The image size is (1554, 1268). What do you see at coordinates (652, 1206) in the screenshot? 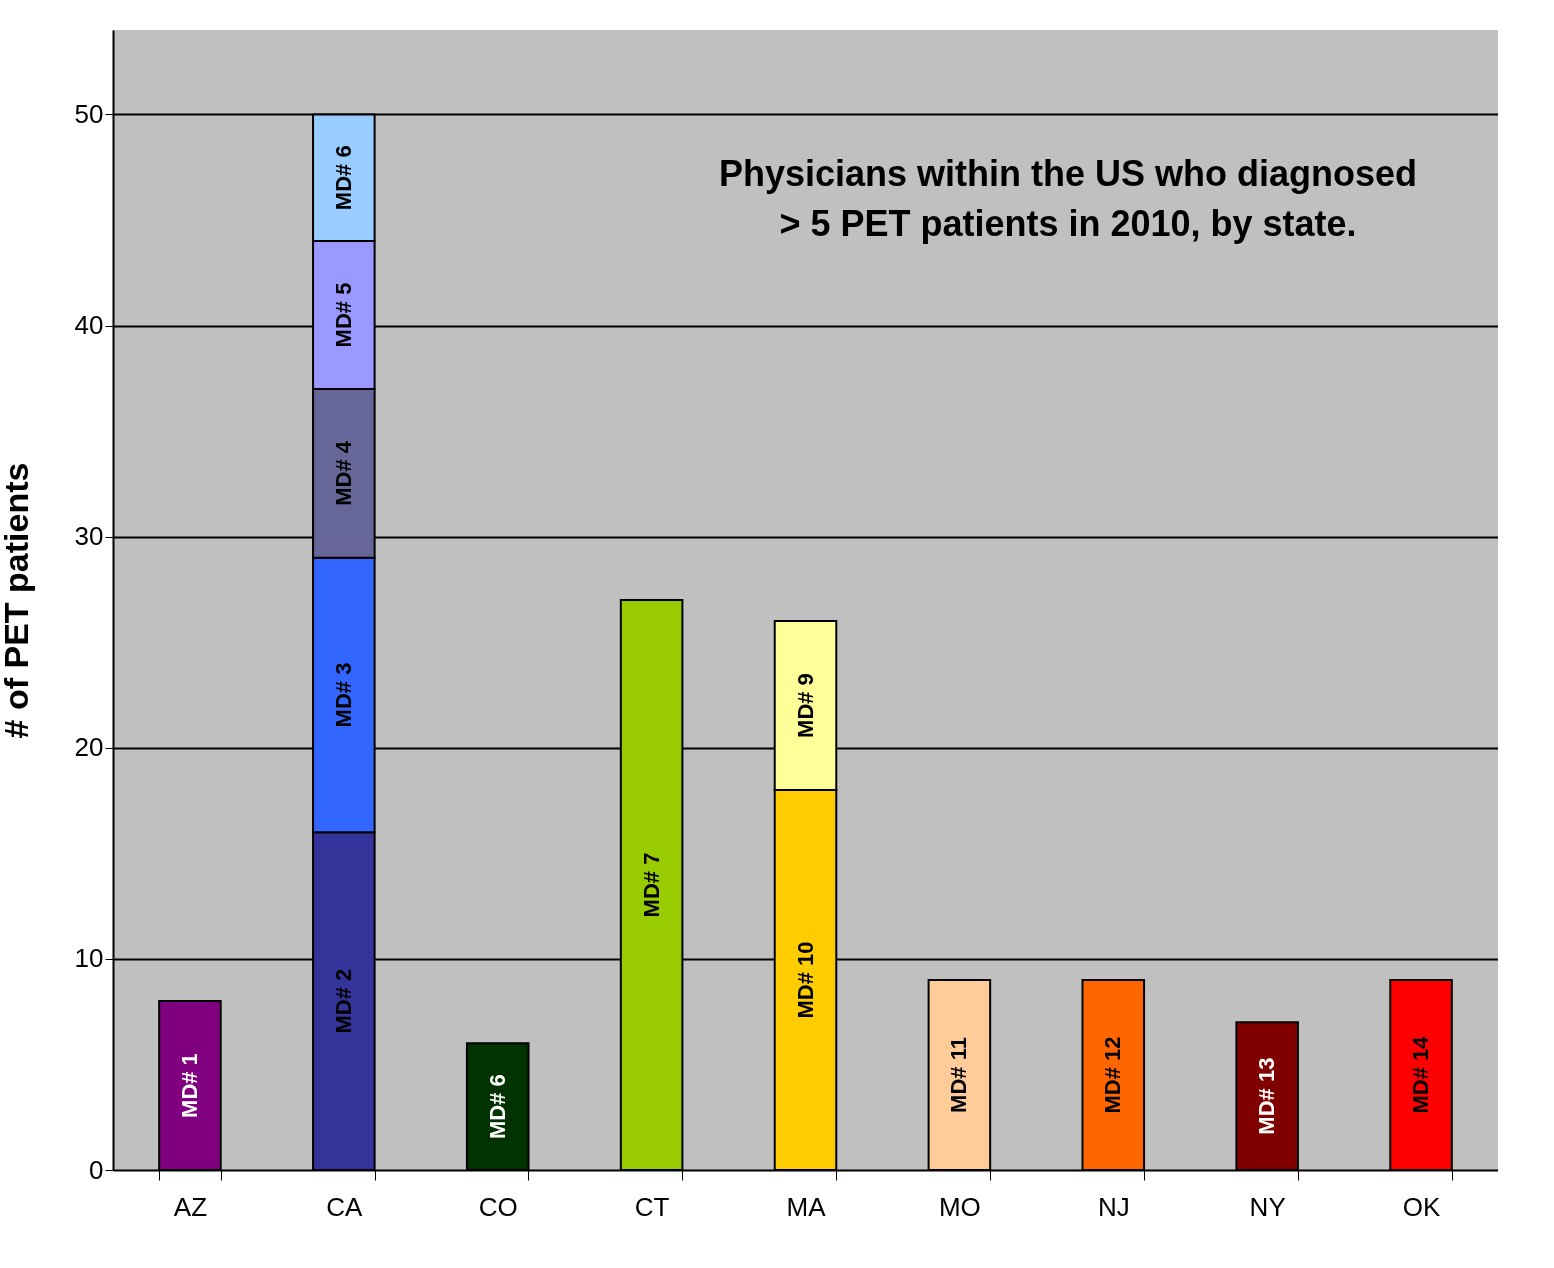
I see `x-tick-label: CT` at bounding box center [652, 1206].